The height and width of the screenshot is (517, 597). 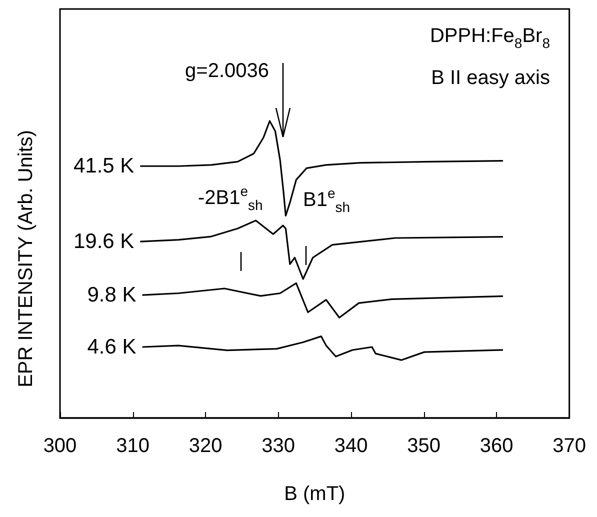 I want to click on x-tick-label: 350, so click(x=423, y=446).